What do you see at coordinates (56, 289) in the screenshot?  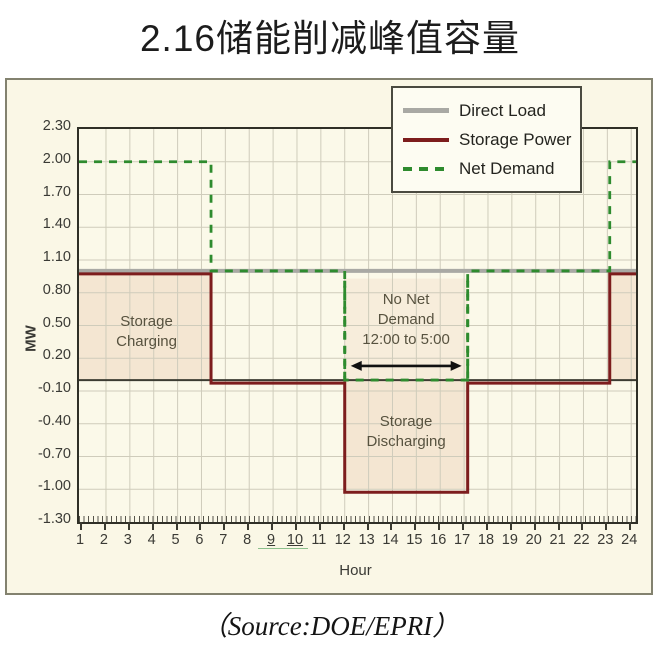 I see `y-tick-label: 0.80` at bounding box center [56, 289].